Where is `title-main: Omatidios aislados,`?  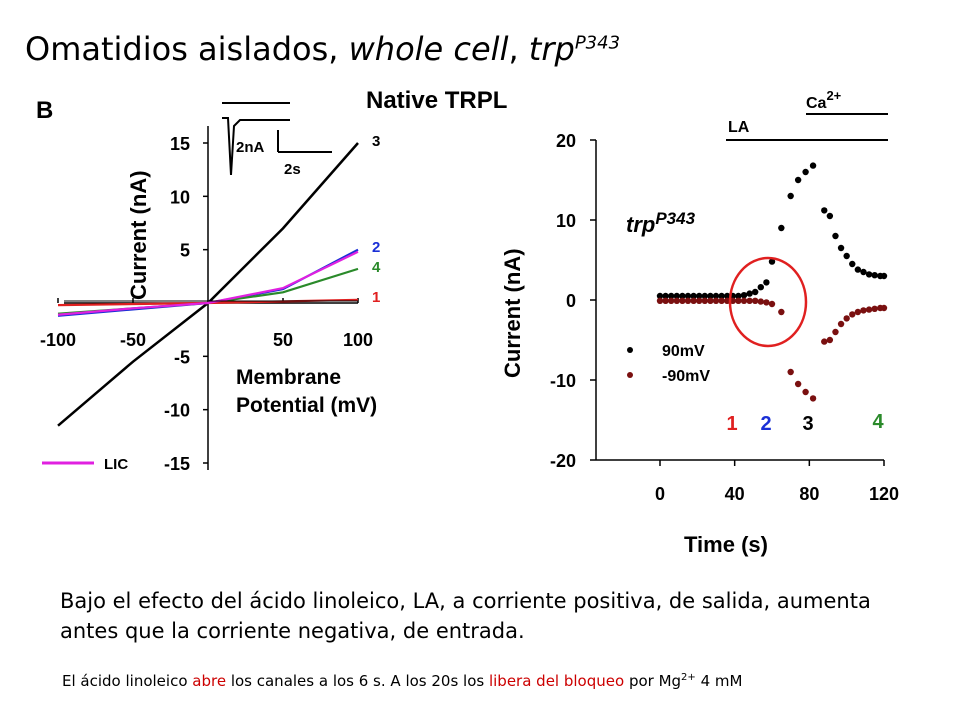 title-main: Omatidios aislados, is located at coordinates (187, 49).